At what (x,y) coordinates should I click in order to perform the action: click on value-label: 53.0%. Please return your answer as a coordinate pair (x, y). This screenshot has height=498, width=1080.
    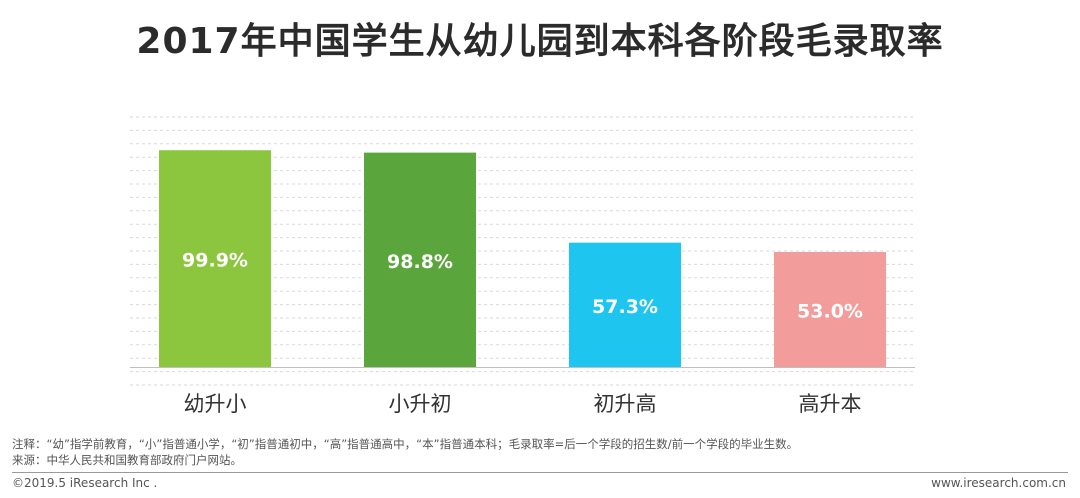
    Looking at the image, I should click on (830, 311).